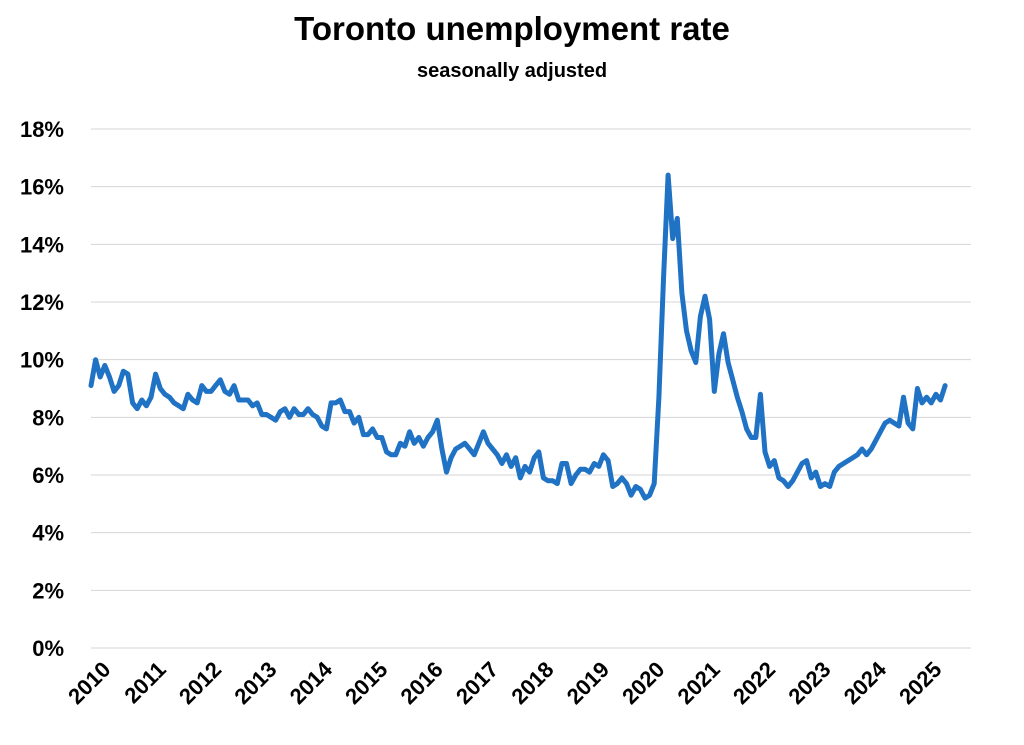 The image size is (1024, 745). I want to click on y-tick-label: 16%, so click(42, 187).